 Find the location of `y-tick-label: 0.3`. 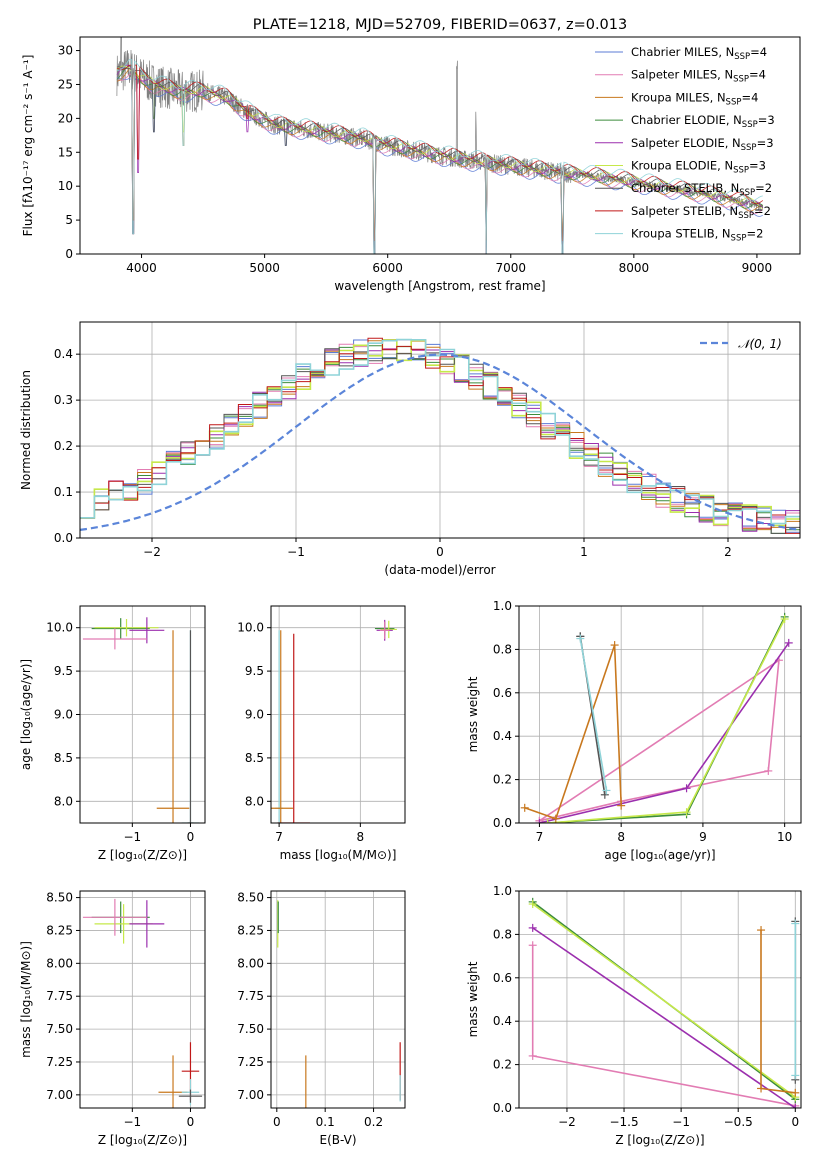

y-tick-label: 0.3 is located at coordinates (63, 400).